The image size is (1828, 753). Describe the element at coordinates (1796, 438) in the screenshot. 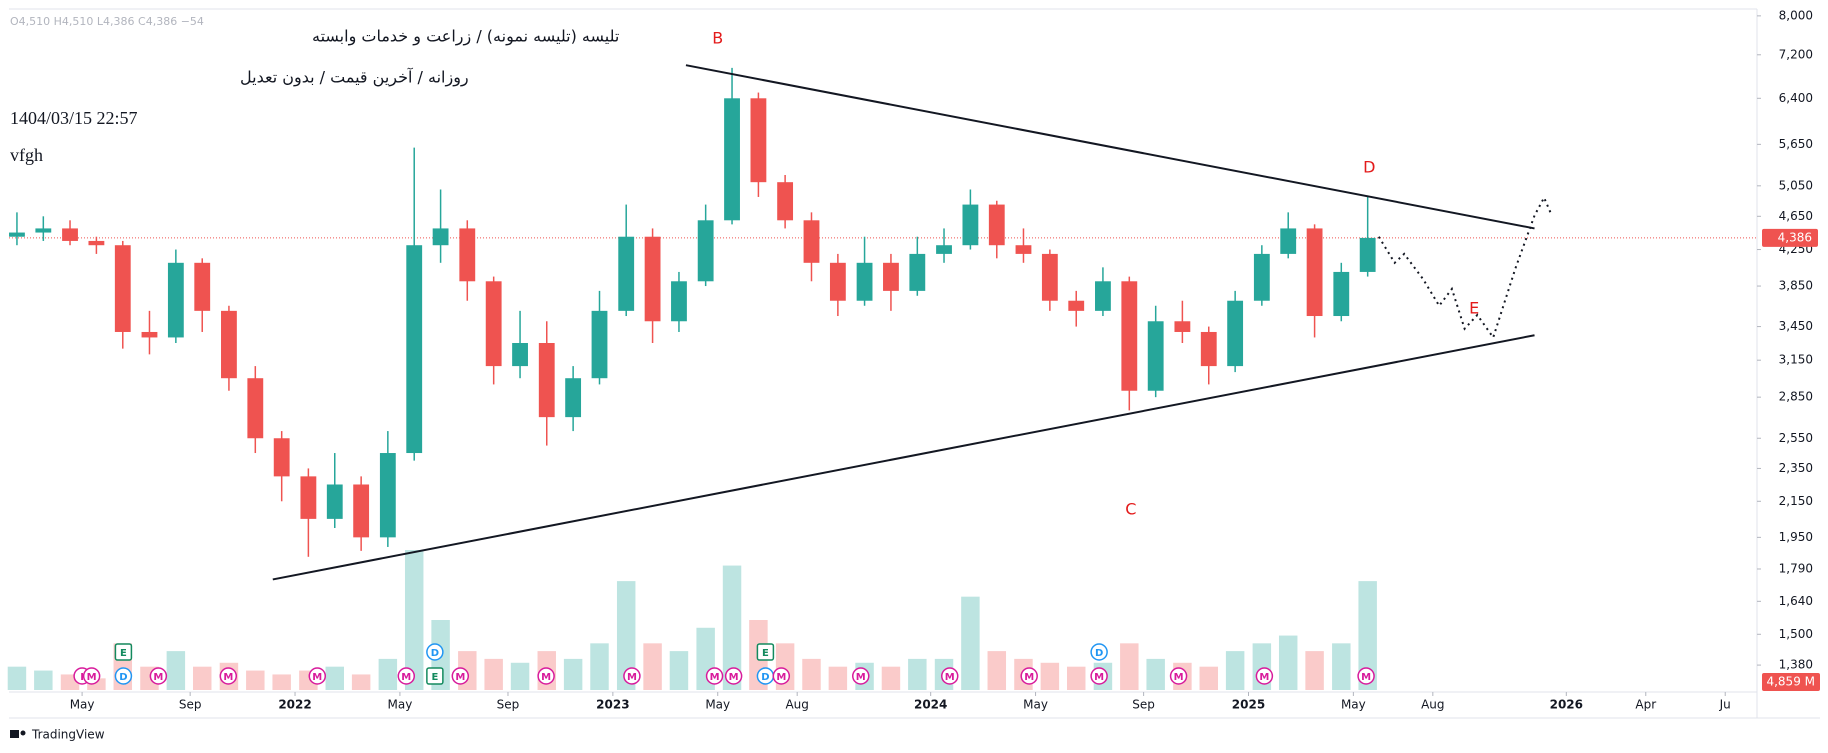

I see `y-tick-label: 2,550` at that location.